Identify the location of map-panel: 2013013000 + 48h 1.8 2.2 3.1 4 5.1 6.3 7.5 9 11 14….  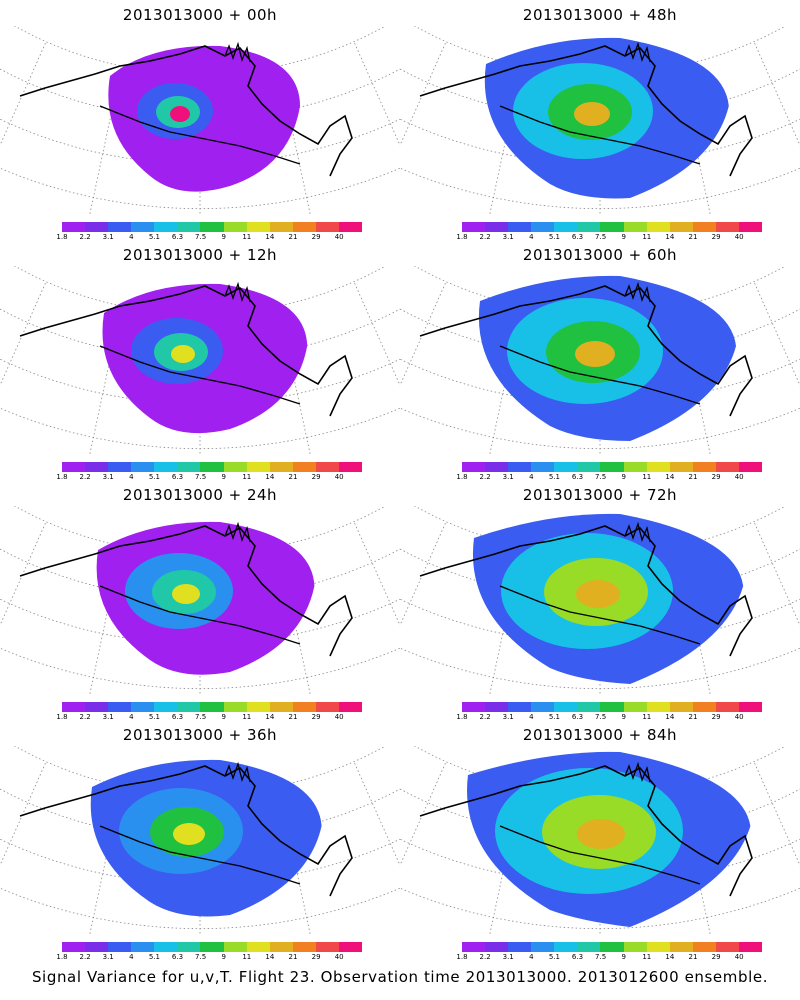
(600, 120).